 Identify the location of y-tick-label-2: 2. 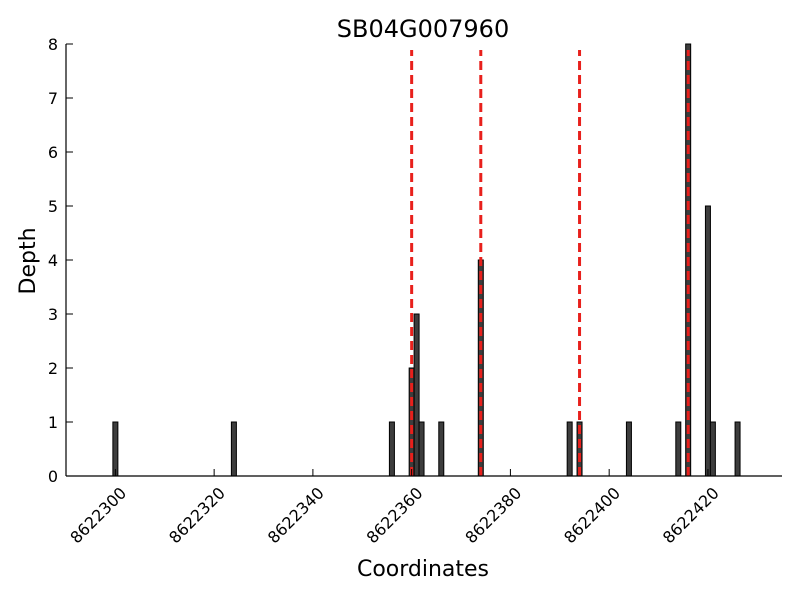
(53, 368).